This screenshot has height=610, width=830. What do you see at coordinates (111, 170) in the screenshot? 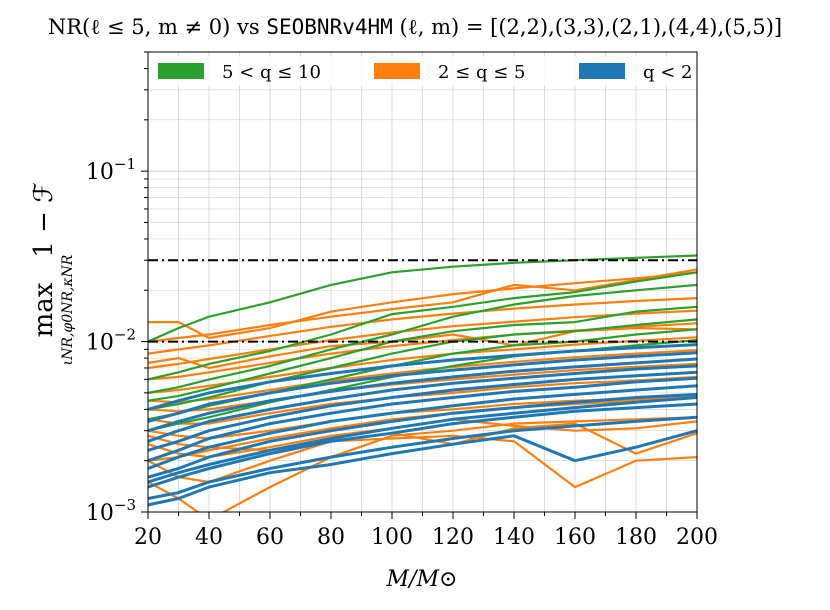
I see `y-tick-label: 10⁻¹` at bounding box center [111, 170].